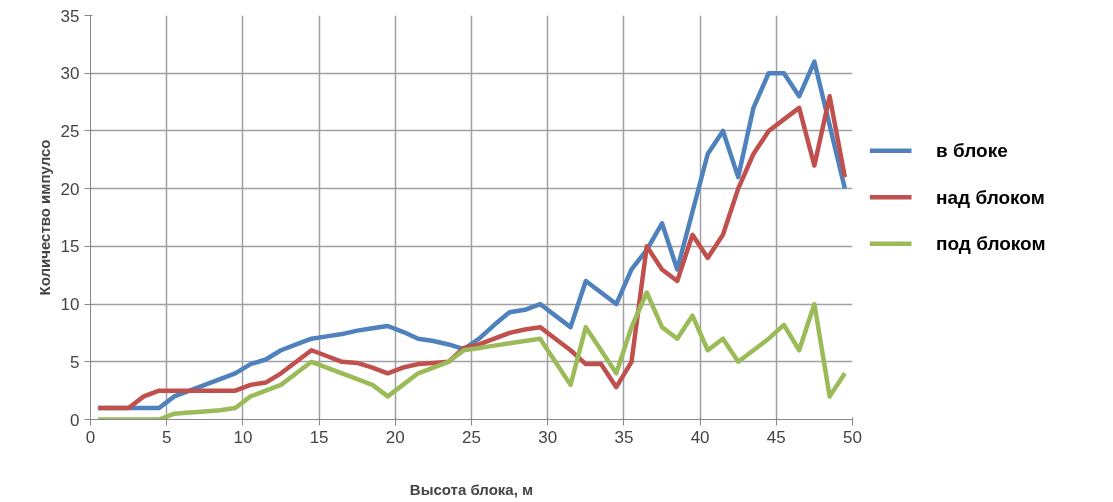 This screenshot has height=502, width=1113. Describe the element at coordinates (471, 437) in the screenshot. I see `x-tick-label: 25` at that location.